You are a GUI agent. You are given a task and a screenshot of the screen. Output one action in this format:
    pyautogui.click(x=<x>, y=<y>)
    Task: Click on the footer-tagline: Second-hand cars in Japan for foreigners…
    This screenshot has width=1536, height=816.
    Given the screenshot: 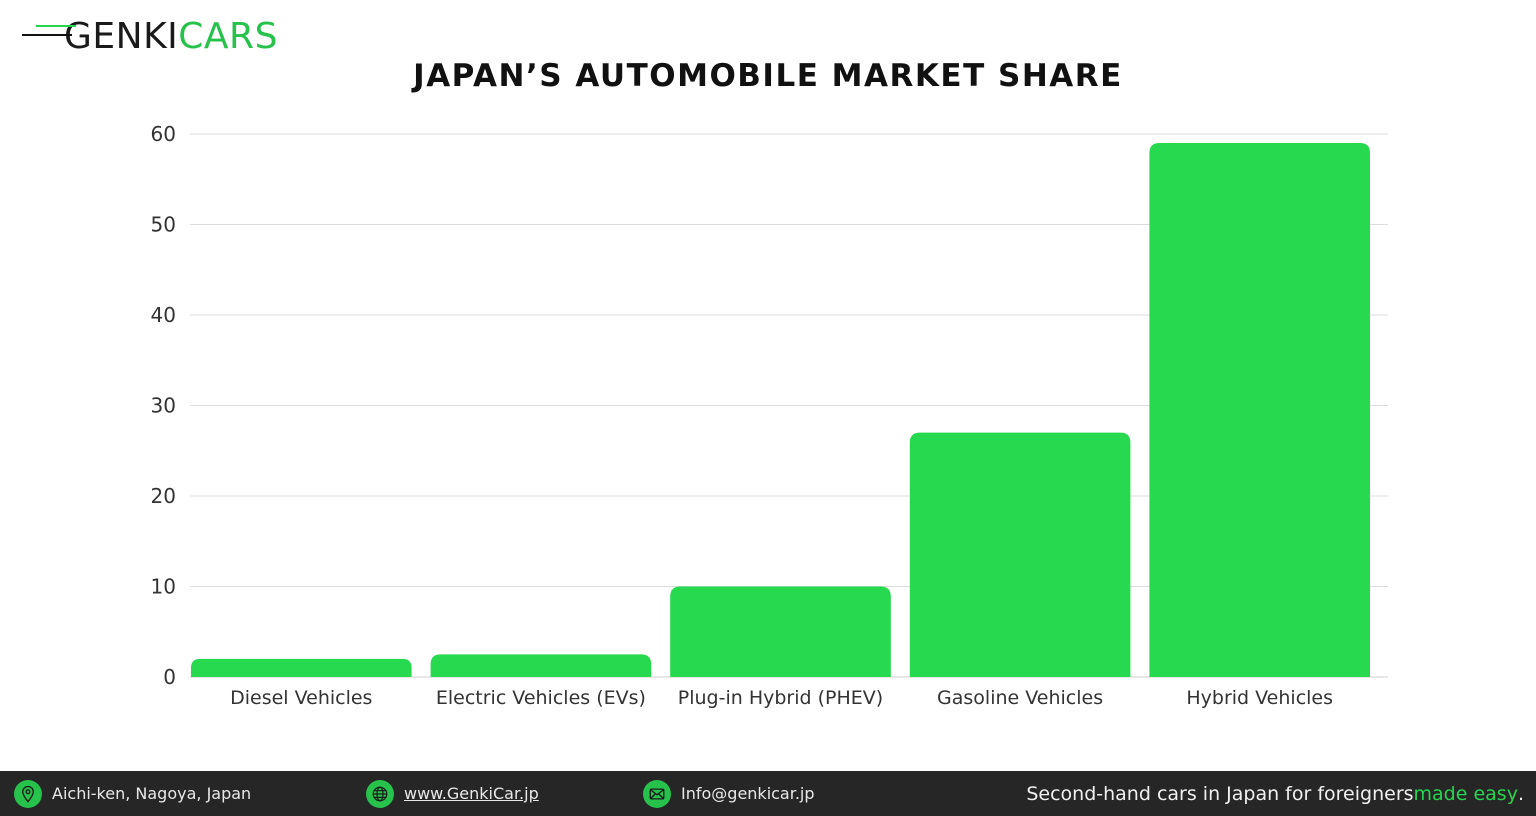 What is the action you would take?
    pyautogui.click(x=1275, y=793)
    